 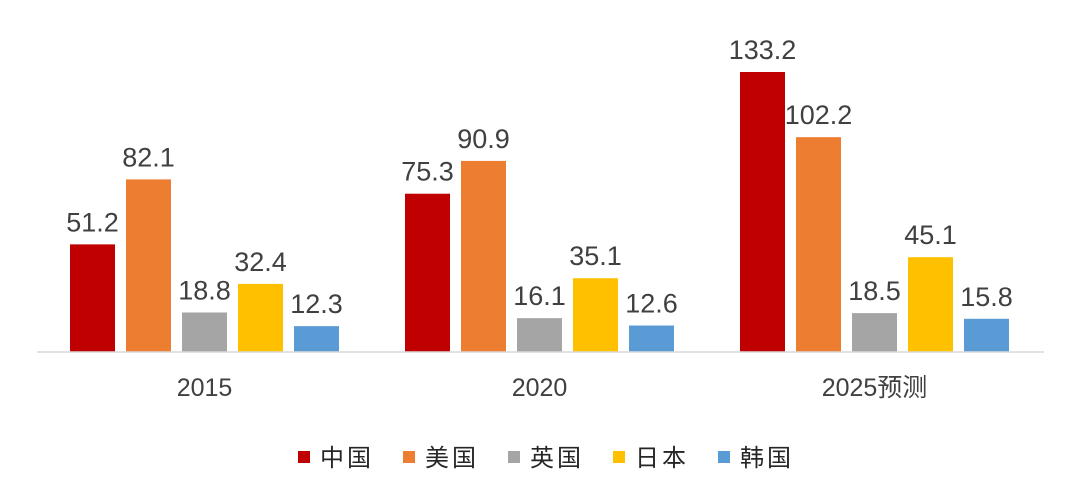 What do you see at coordinates (986, 335) in the screenshot?
I see `bar-2025预测-韩国` at bounding box center [986, 335].